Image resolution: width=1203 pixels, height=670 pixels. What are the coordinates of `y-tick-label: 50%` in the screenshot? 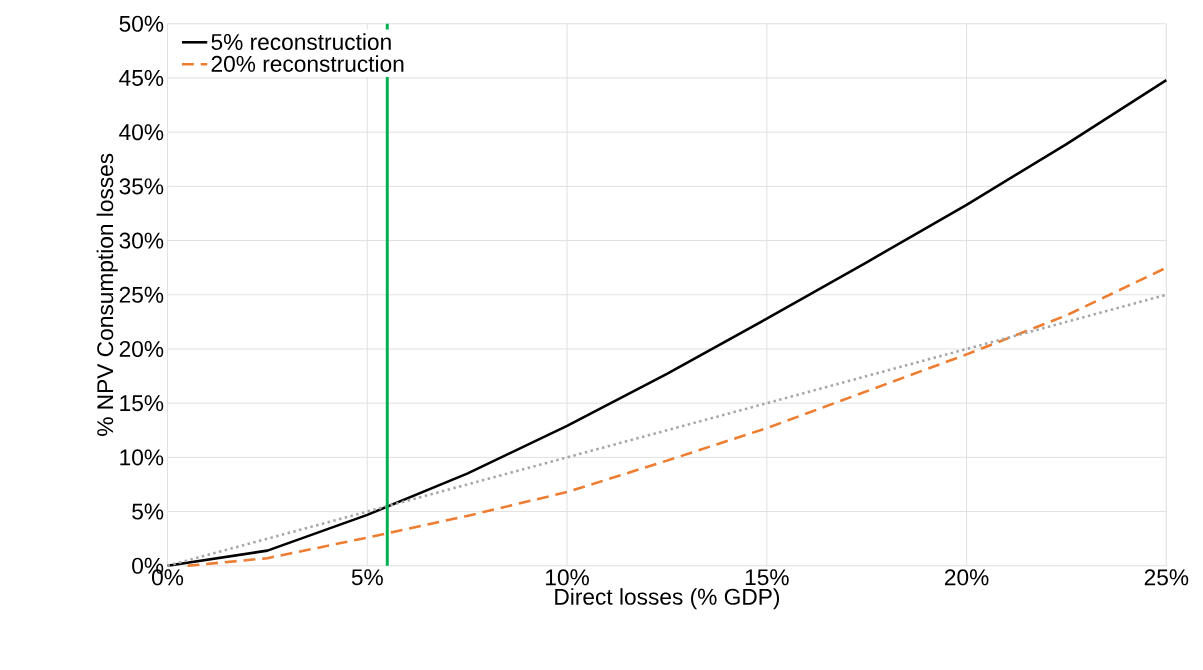 It's located at (141, 23).